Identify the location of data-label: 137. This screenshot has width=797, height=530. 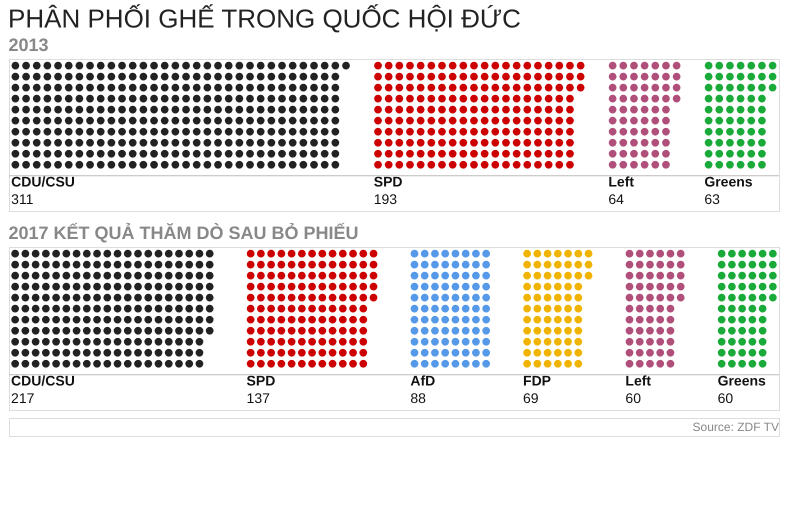
(258, 398).